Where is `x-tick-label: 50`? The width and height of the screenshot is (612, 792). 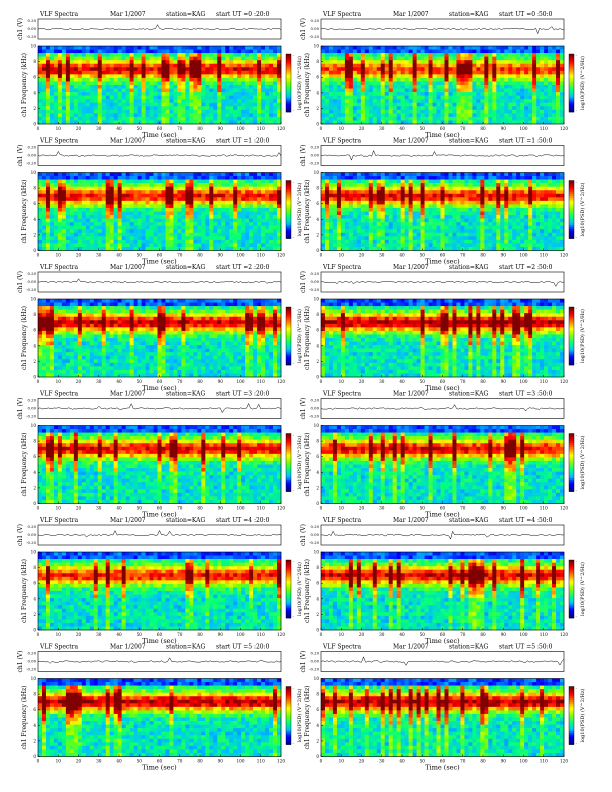
x-tick-label: 50 is located at coordinates (140, 128).